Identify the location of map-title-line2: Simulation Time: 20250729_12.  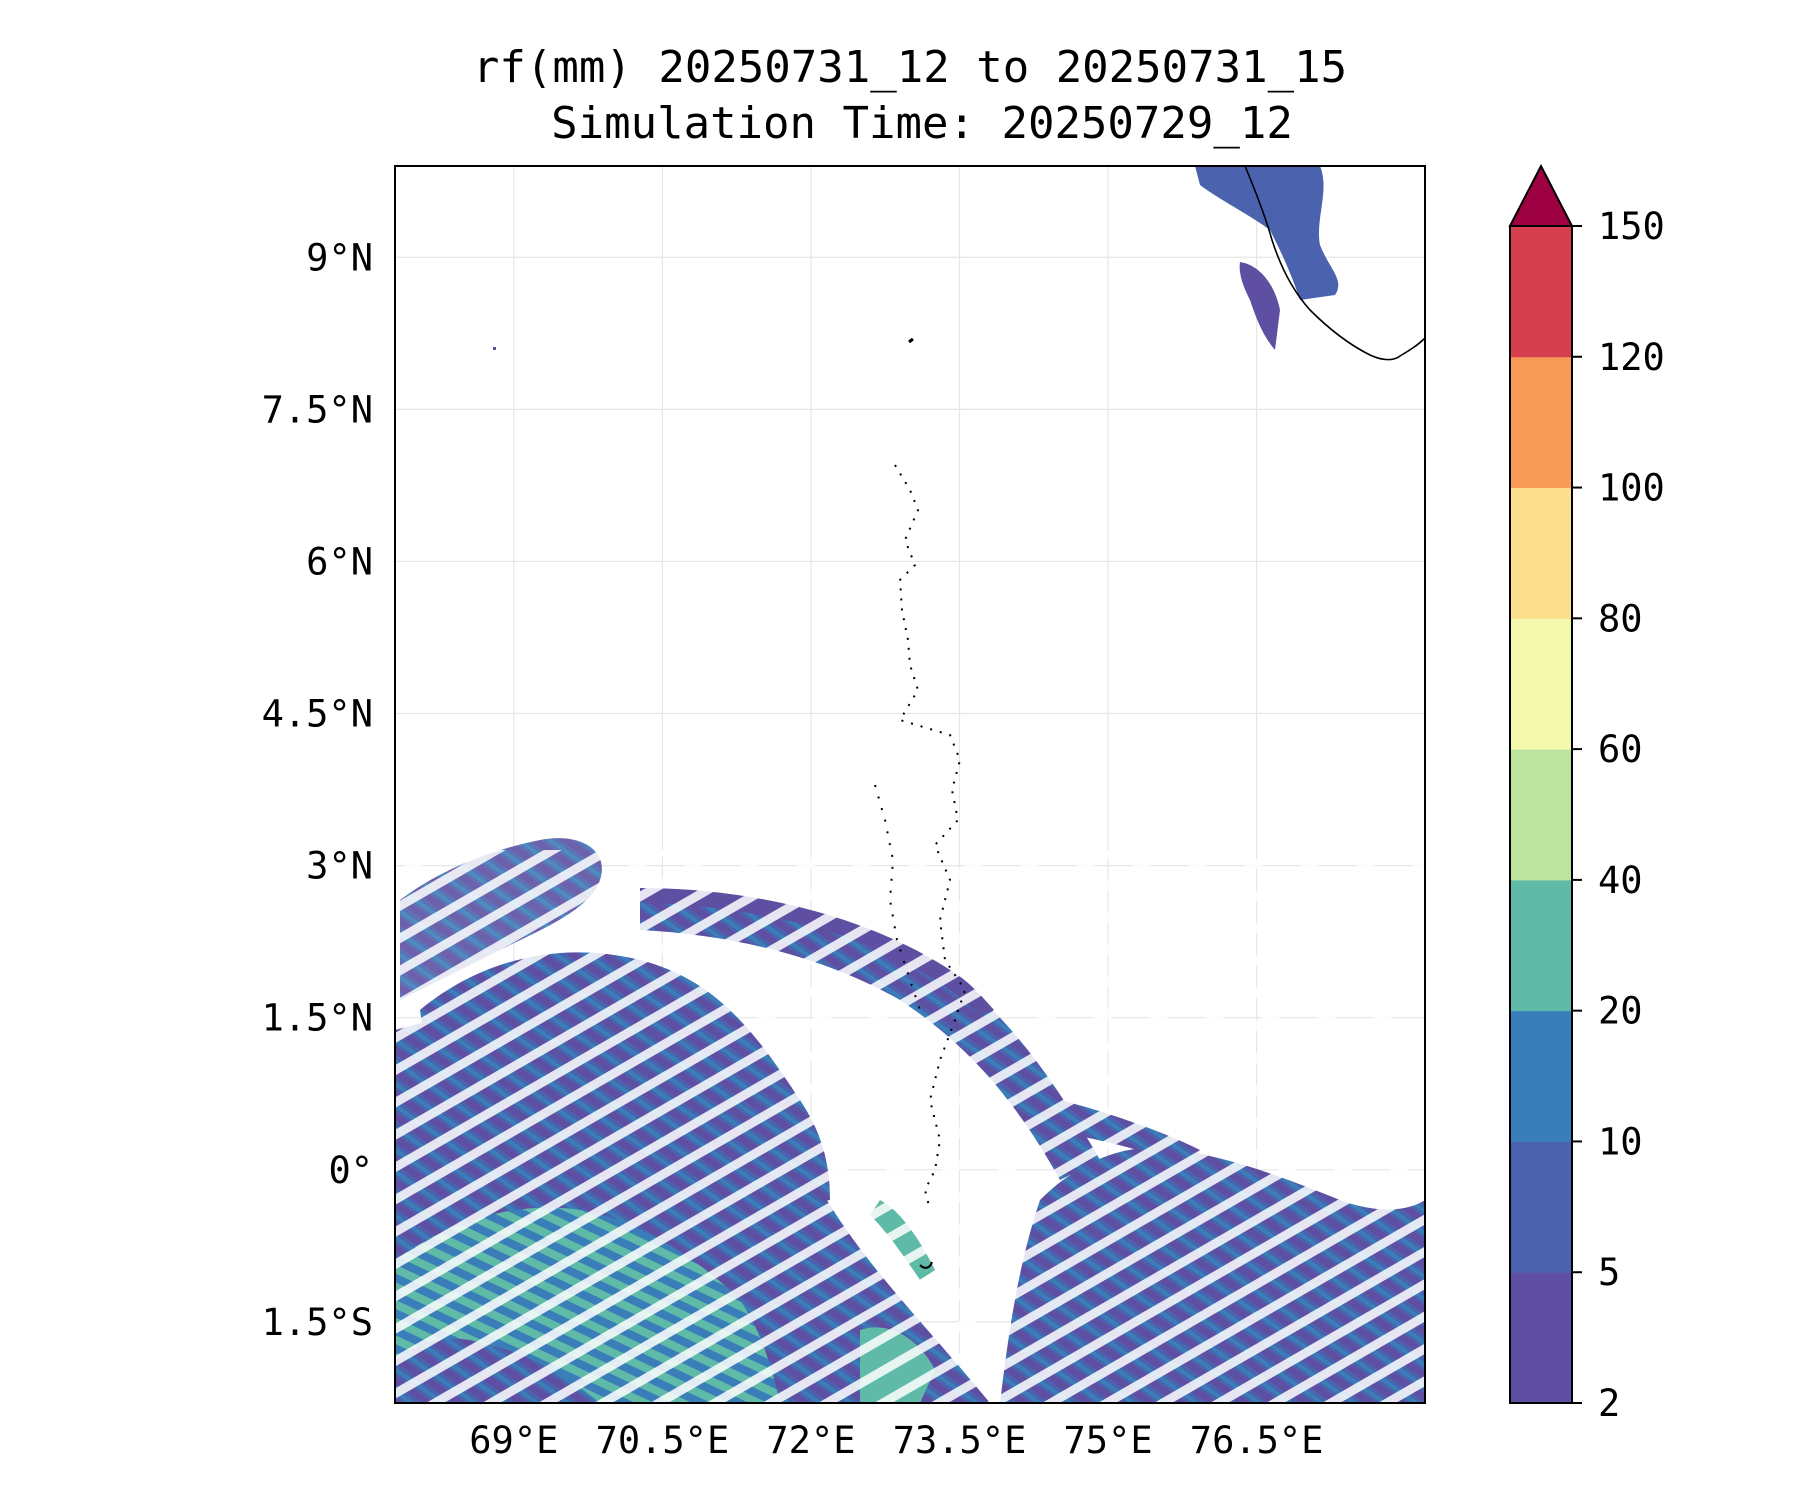
(922, 123).